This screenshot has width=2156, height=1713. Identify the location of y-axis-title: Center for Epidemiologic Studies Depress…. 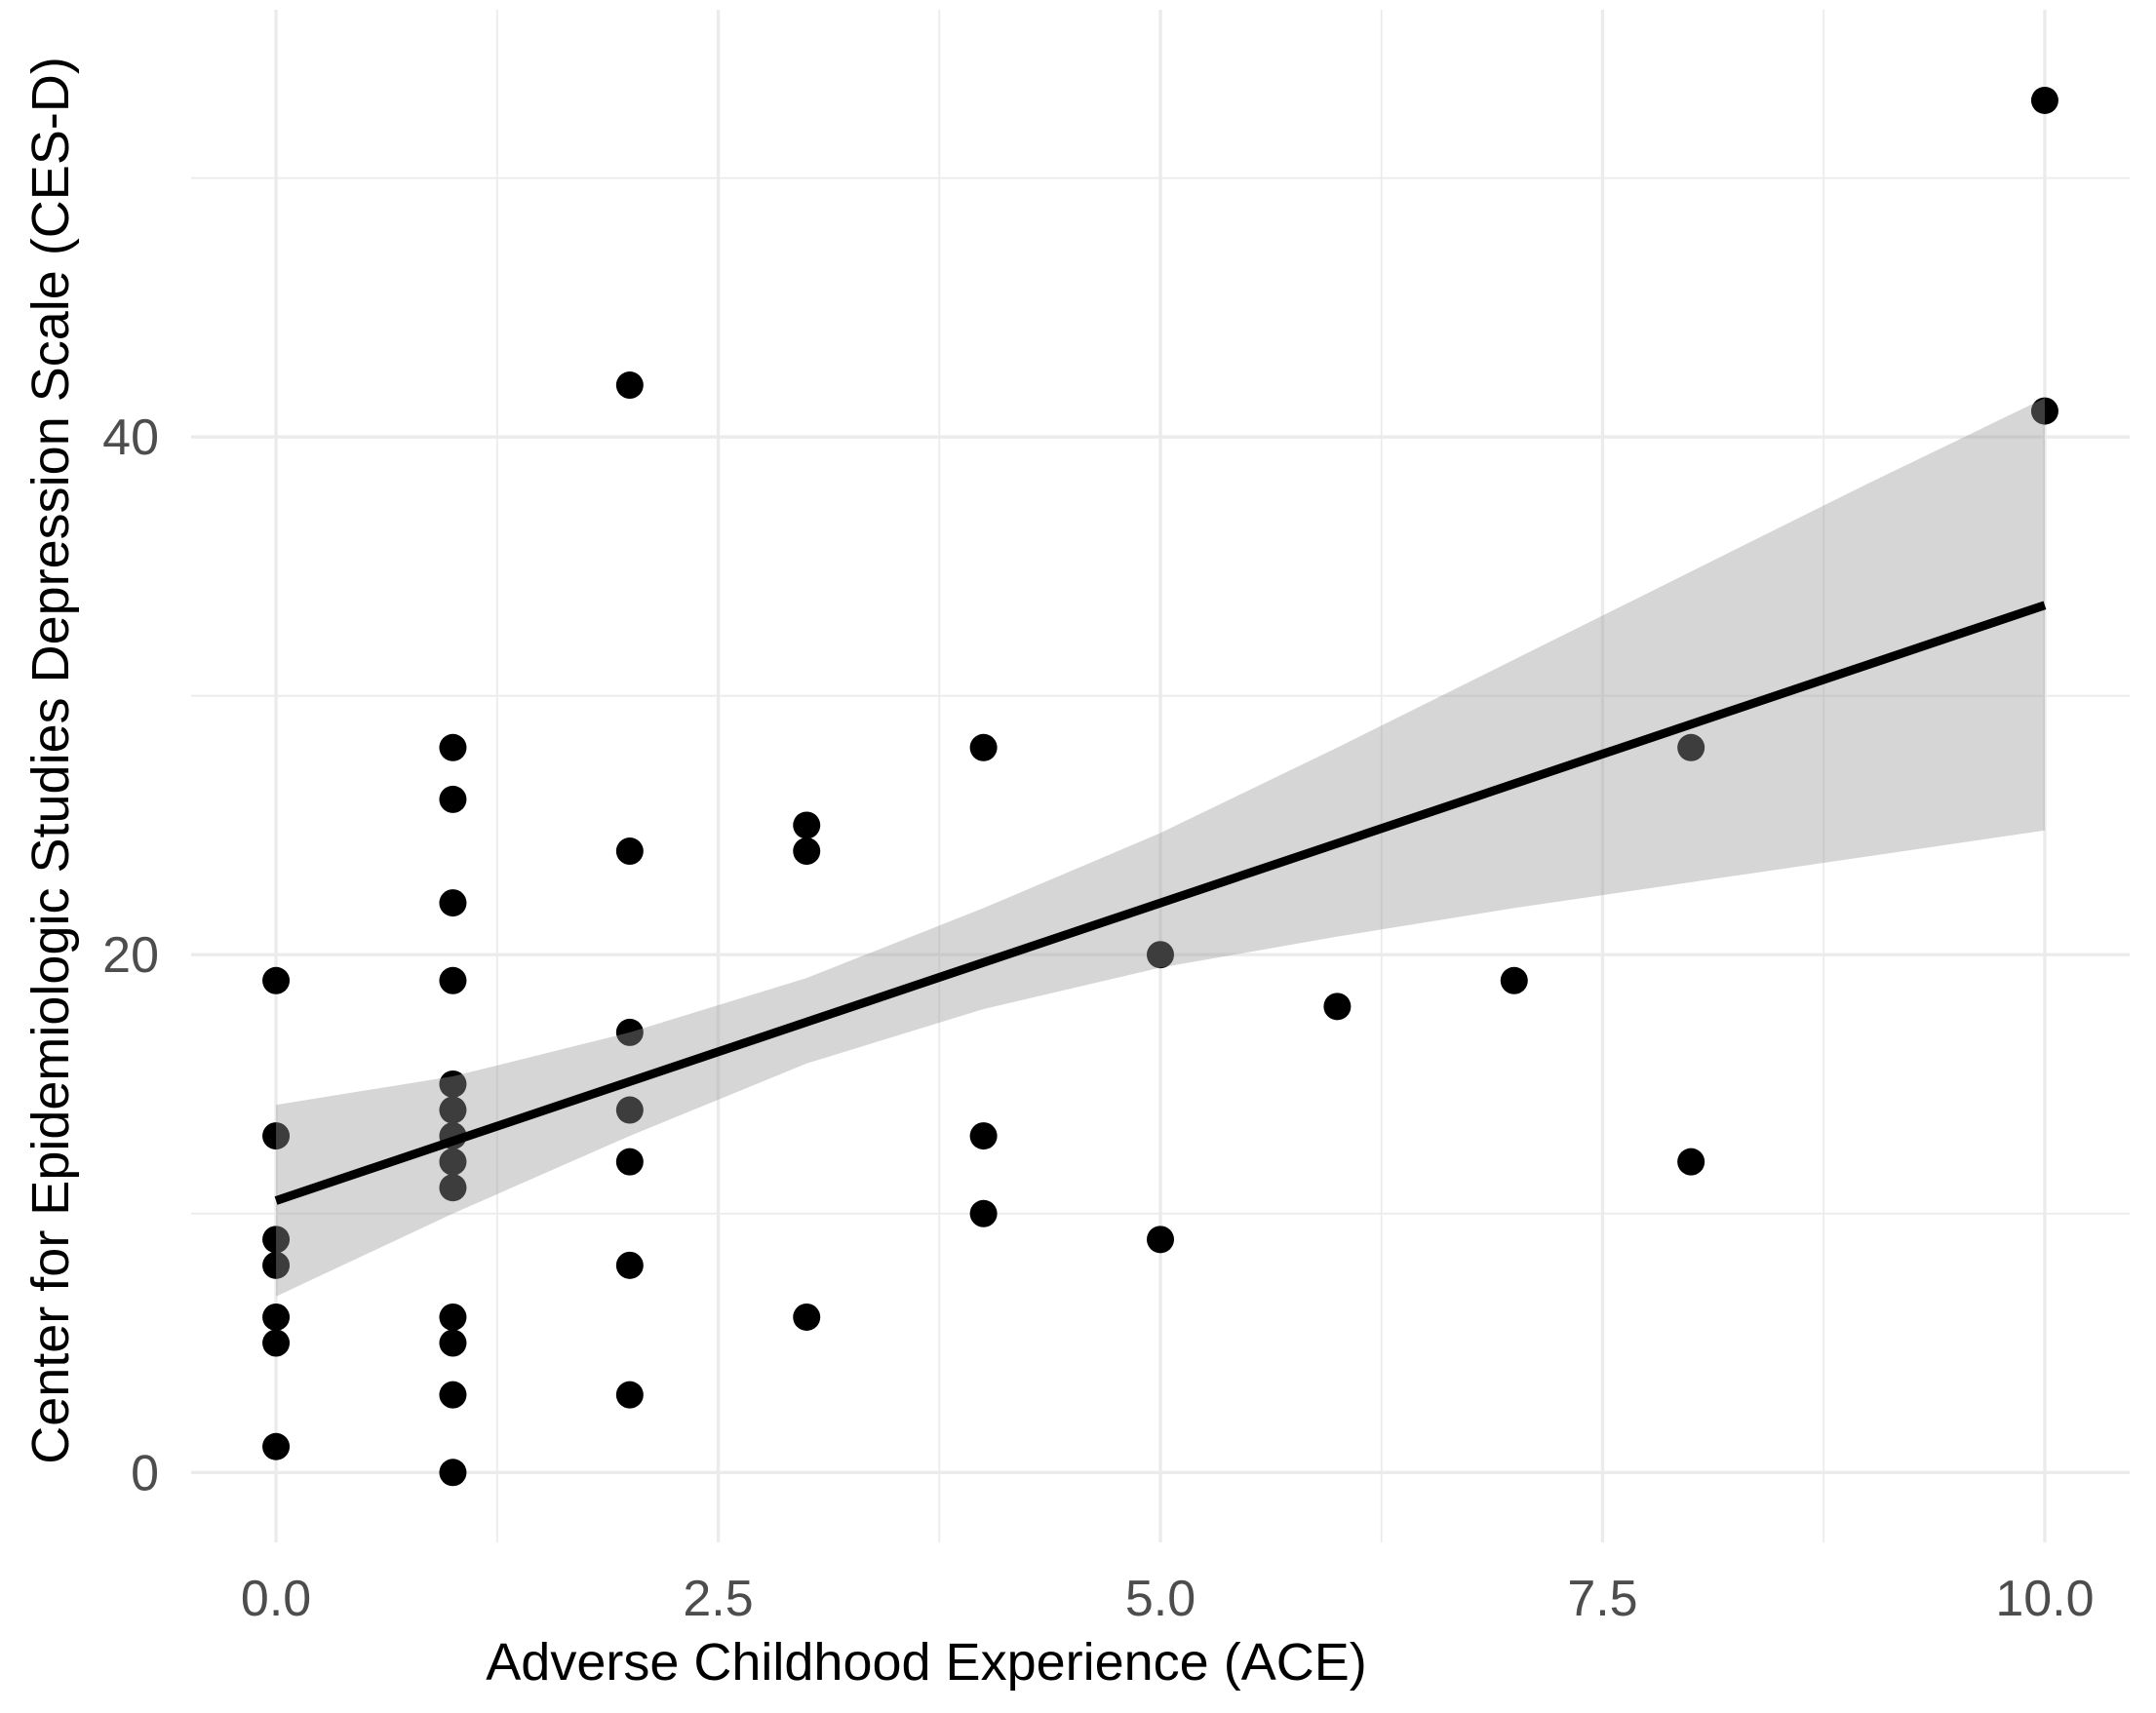
(50, 760).